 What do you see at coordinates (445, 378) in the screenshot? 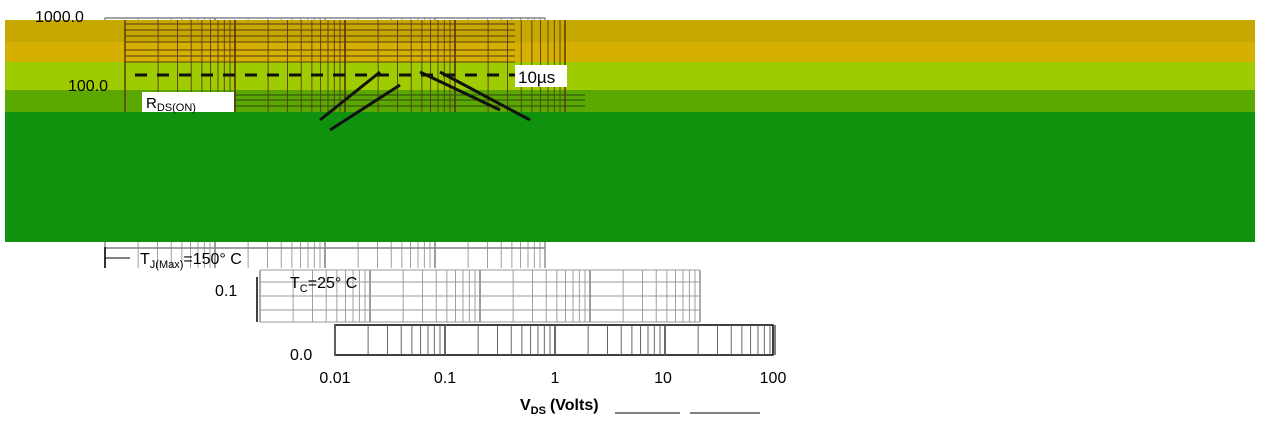
I see `x-tick-label: 0.1` at bounding box center [445, 378].